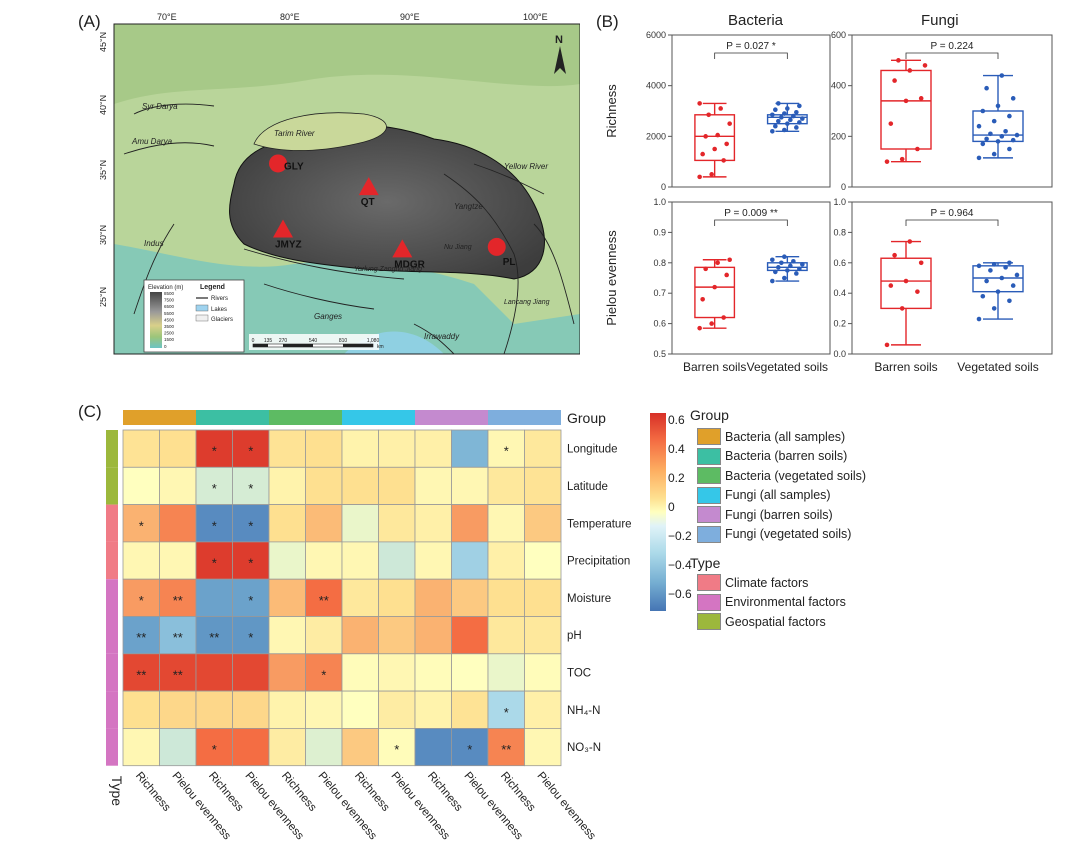 The height and width of the screenshot is (866, 1080). Describe the element at coordinates (165, 288) in the screenshot. I see `elevation-title: Elevation (m)` at that location.